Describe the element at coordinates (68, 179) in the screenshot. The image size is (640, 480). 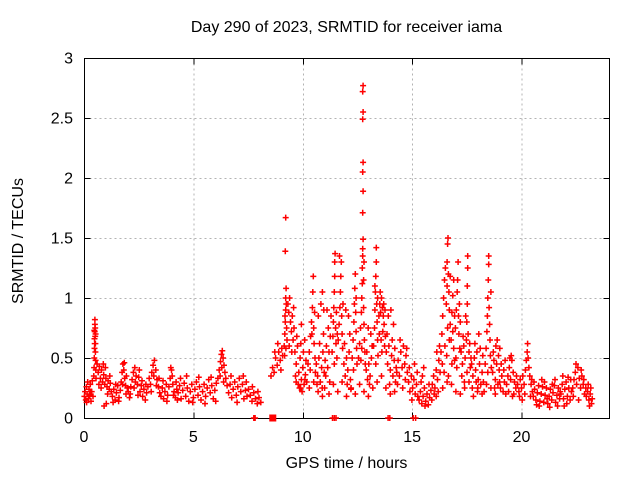
I see `y-tick-label: 2` at that location.